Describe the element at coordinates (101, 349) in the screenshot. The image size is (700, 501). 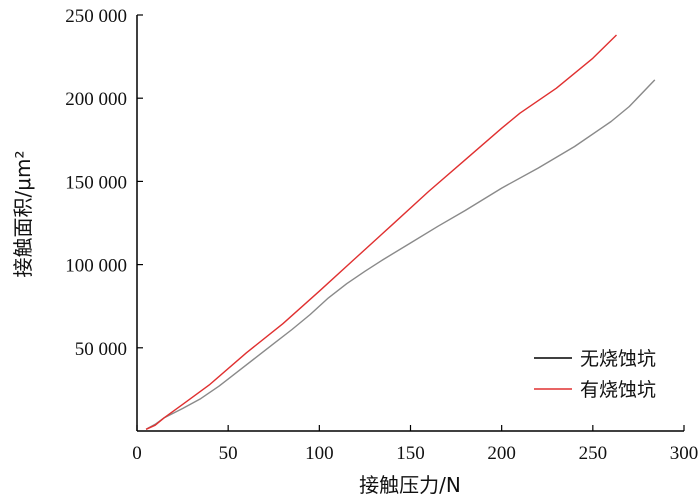
I see `y-tick-label: 50 000` at that location.